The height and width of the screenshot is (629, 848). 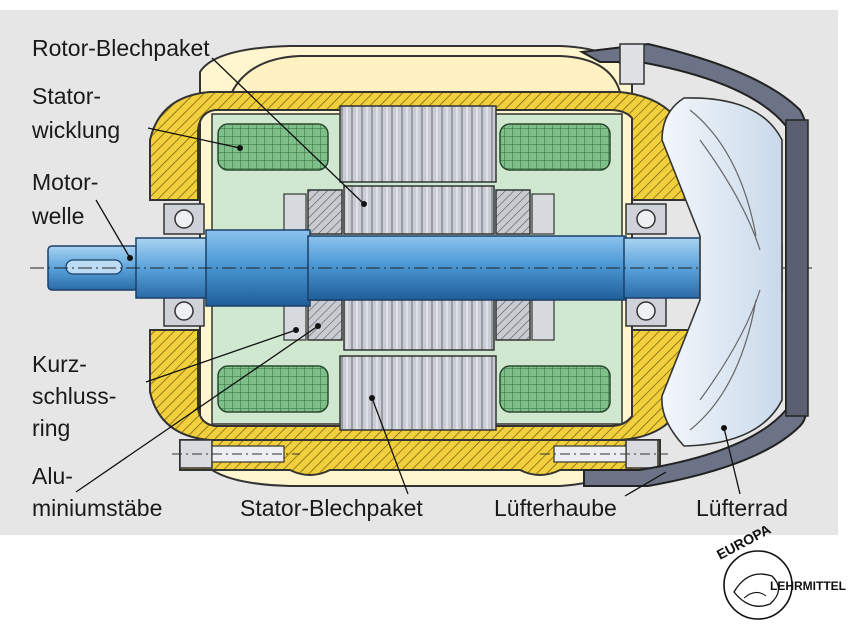 I want to click on label-rotor-blechpaket: Rotor-Blechpaket, so click(x=121, y=48).